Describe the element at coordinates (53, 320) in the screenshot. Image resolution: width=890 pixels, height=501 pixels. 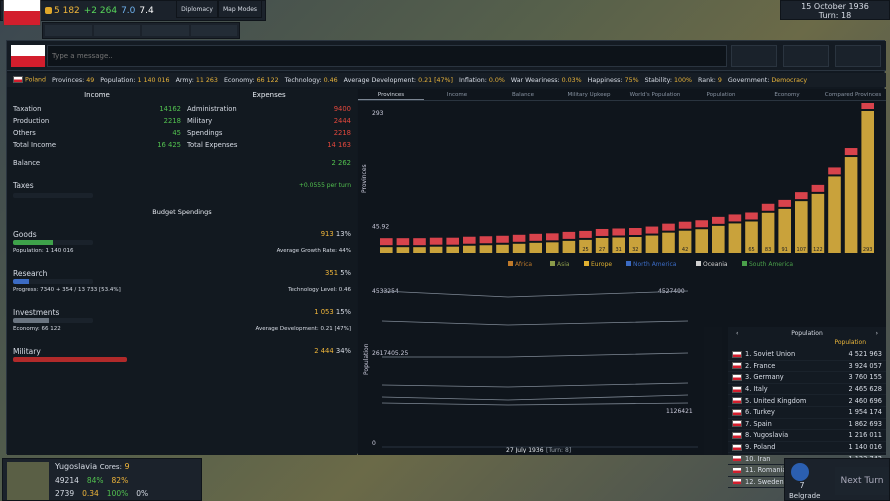
I see `investments-slider` at that location.